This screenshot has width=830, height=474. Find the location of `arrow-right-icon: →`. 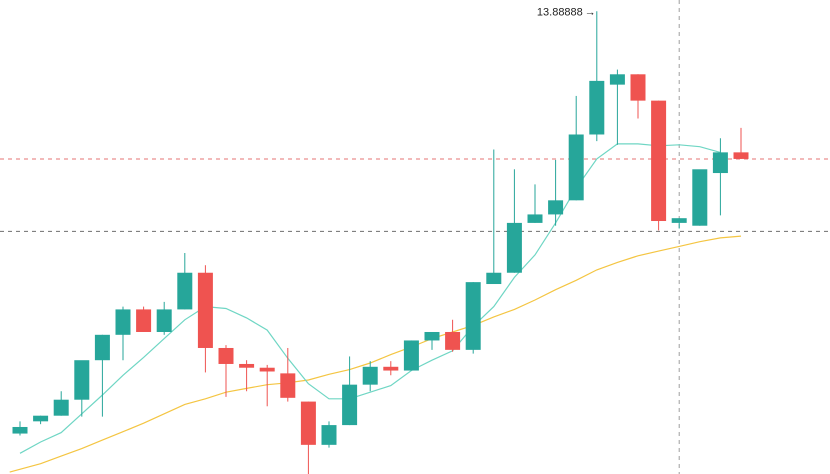

arrow-right-icon: → is located at coordinates (590, 12).